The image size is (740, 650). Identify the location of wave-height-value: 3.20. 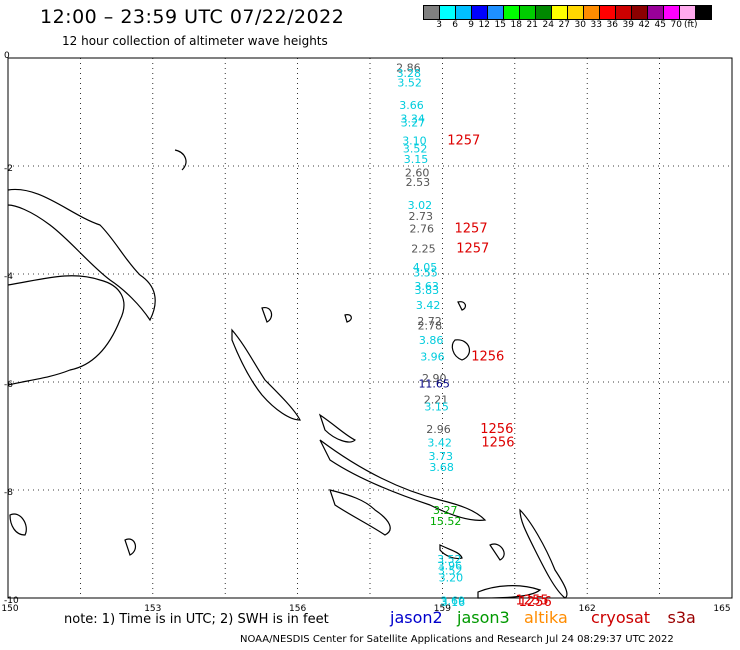
(451, 578).